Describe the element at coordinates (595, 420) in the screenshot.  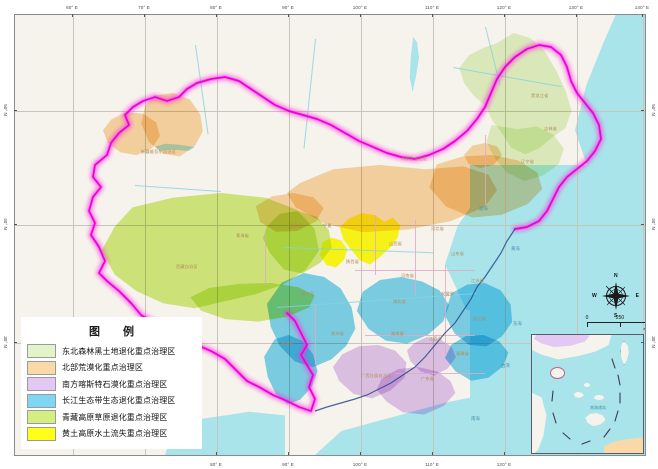
I see `inset-nansha-islands` at that location.